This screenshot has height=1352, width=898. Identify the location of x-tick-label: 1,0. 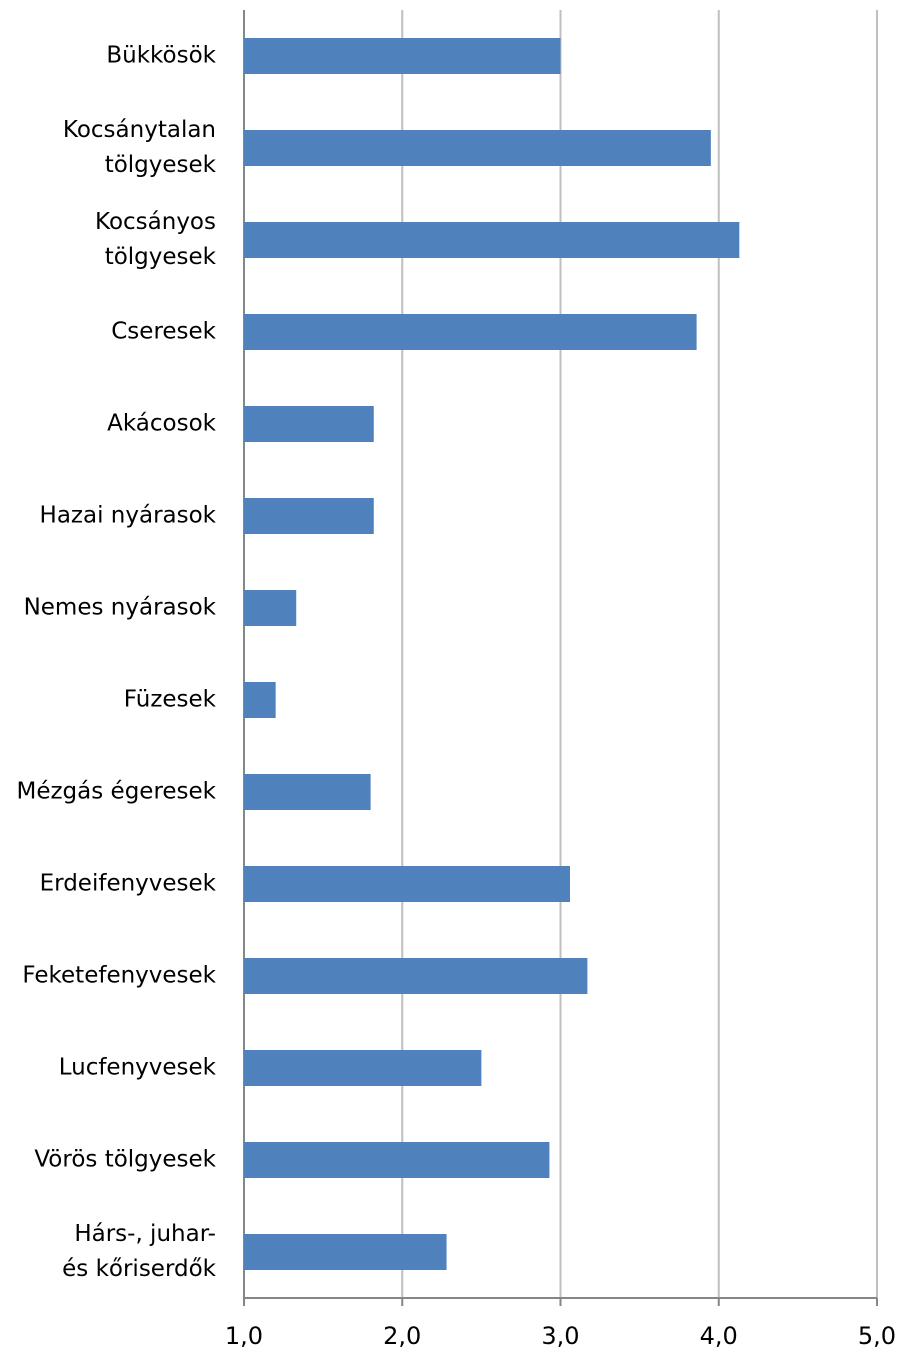
(244, 1336).